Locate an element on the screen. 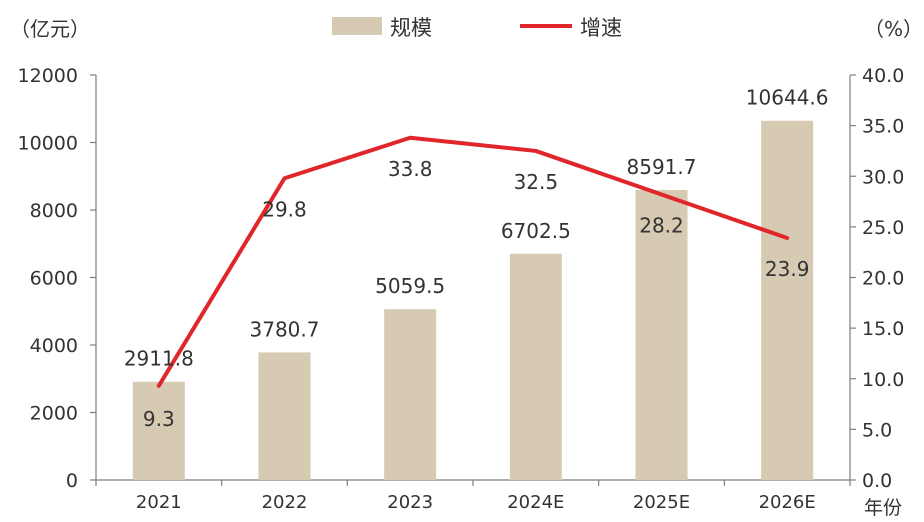  x-tick-label: 2021 is located at coordinates (159, 502).